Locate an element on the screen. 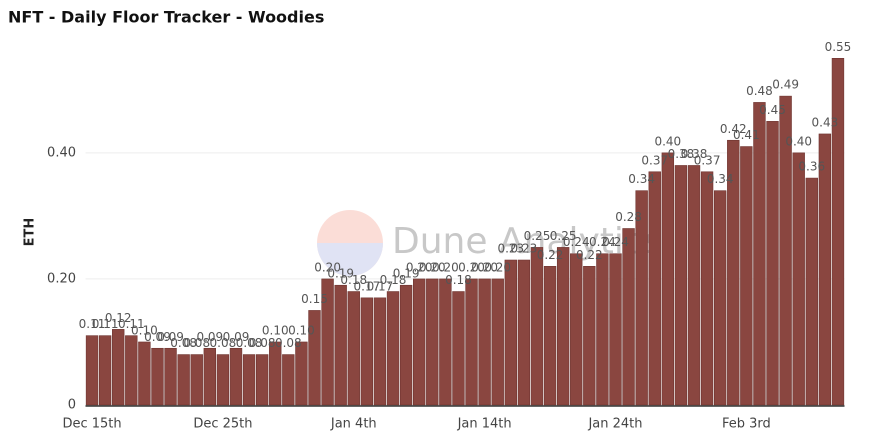 This screenshot has width=878, height=433. value-label: 0.25 is located at coordinates (537, 236).